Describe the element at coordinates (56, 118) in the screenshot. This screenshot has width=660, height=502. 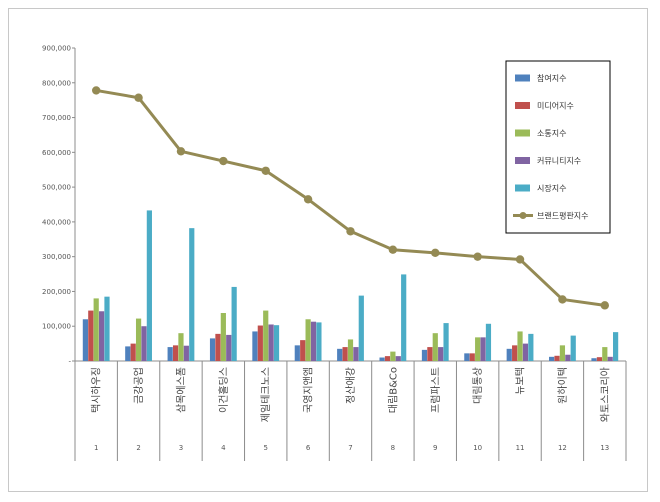
I see `y-tick-label: 700,000` at that location.